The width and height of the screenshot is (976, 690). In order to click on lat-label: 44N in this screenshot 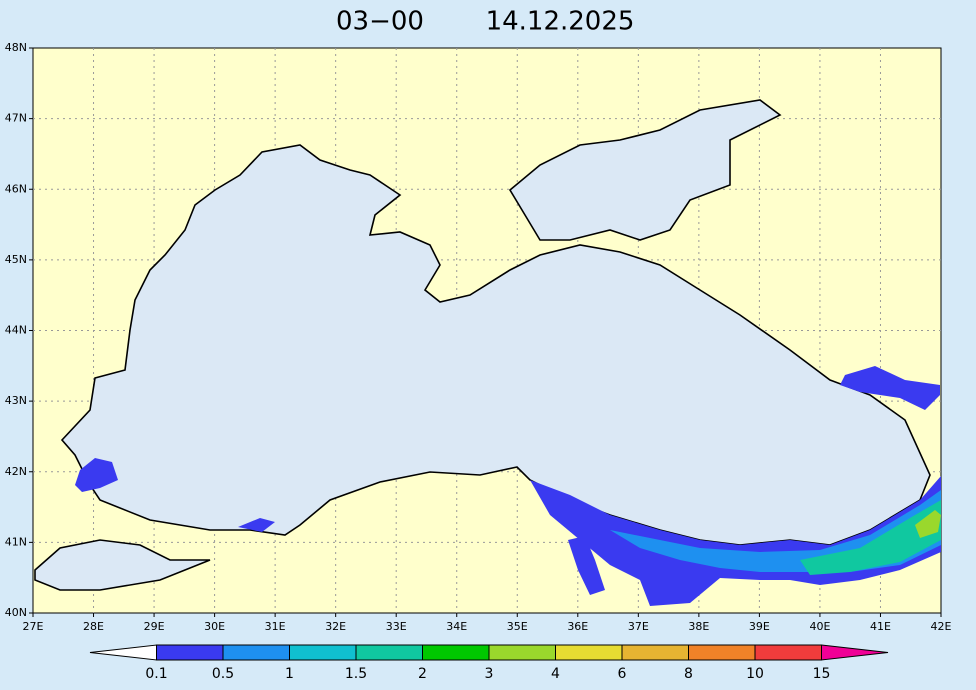, I will do `click(16, 330)`.